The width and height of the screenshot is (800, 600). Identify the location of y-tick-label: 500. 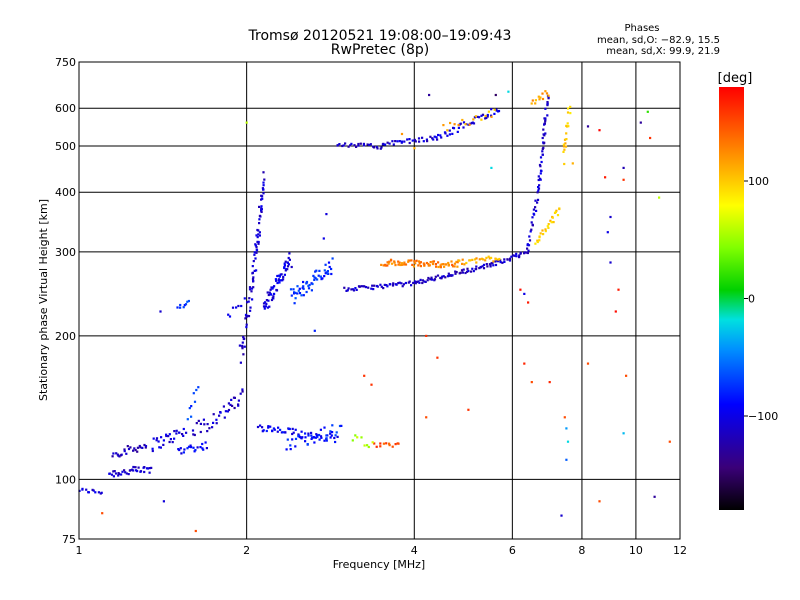
(65, 146).